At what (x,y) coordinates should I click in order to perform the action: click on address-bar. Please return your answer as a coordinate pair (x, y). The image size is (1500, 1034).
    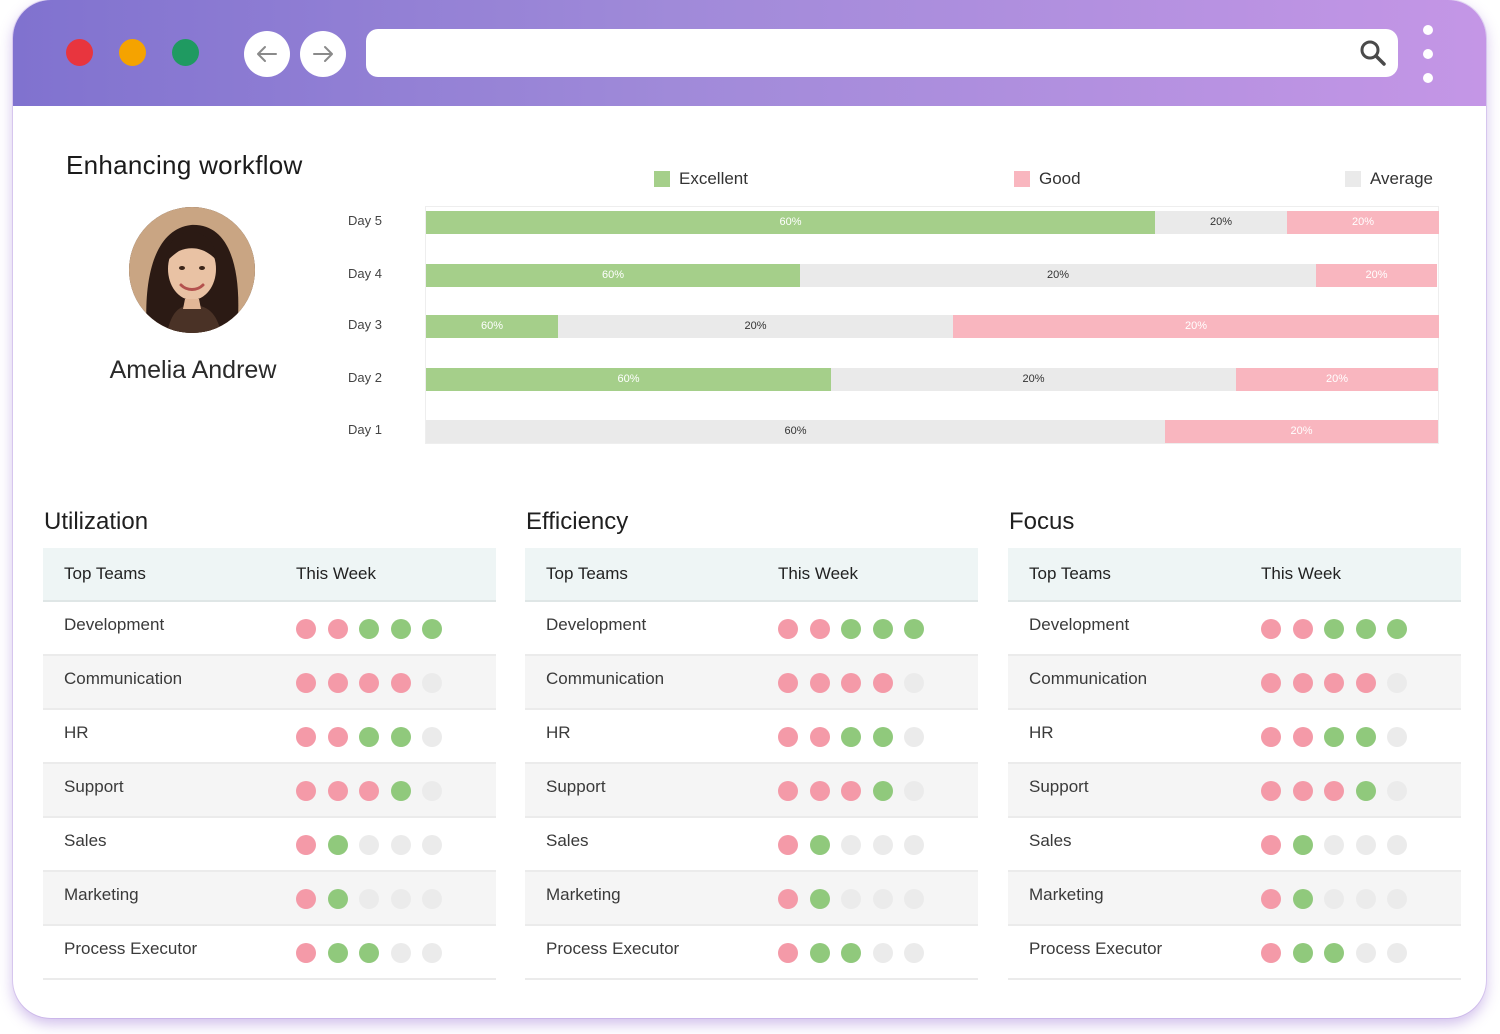
    Looking at the image, I should click on (882, 53).